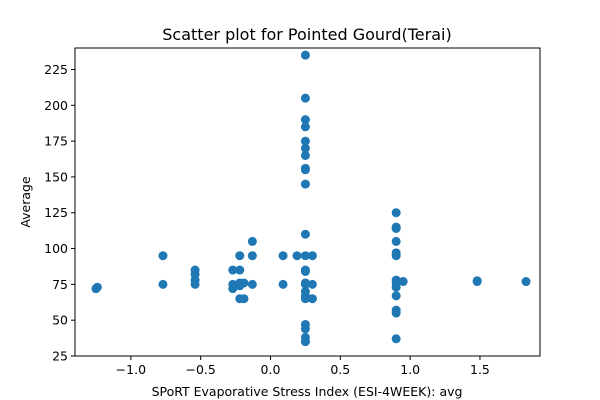 Image resolution: width=600 pixels, height=400 pixels. I want to click on x-tick-label: 0.0, so click(271, 369).